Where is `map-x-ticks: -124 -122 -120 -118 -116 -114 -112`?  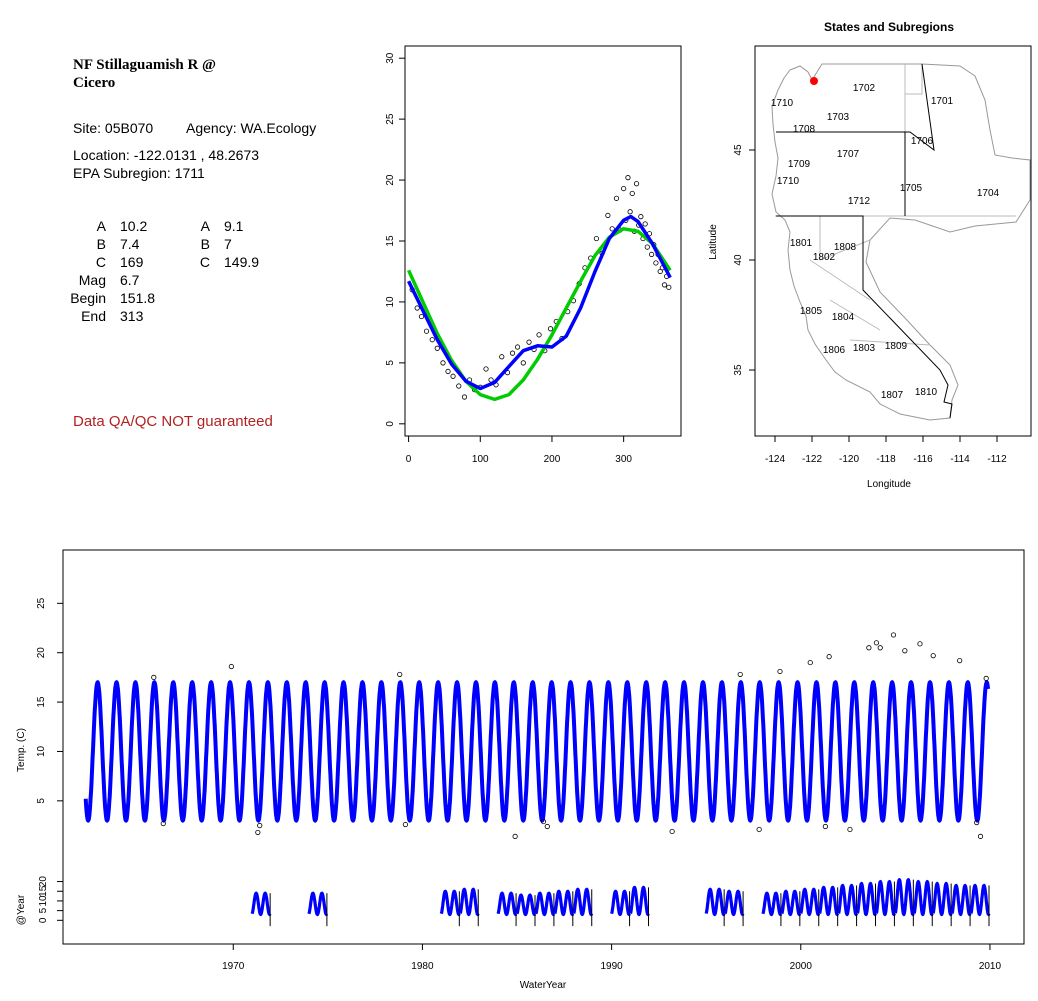 map-x-ticks: -124 -122 -120 -118 -116 -114 -112 is located at coordinates (886, 450).